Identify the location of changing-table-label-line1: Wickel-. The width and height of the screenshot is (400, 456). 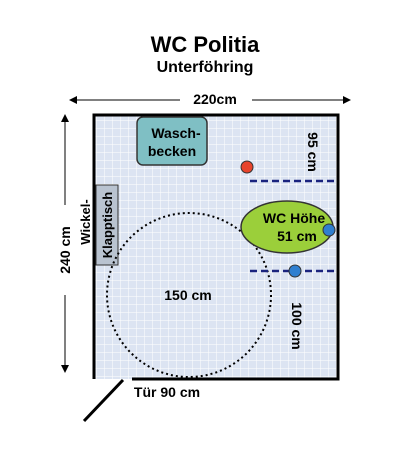
(85, 221).